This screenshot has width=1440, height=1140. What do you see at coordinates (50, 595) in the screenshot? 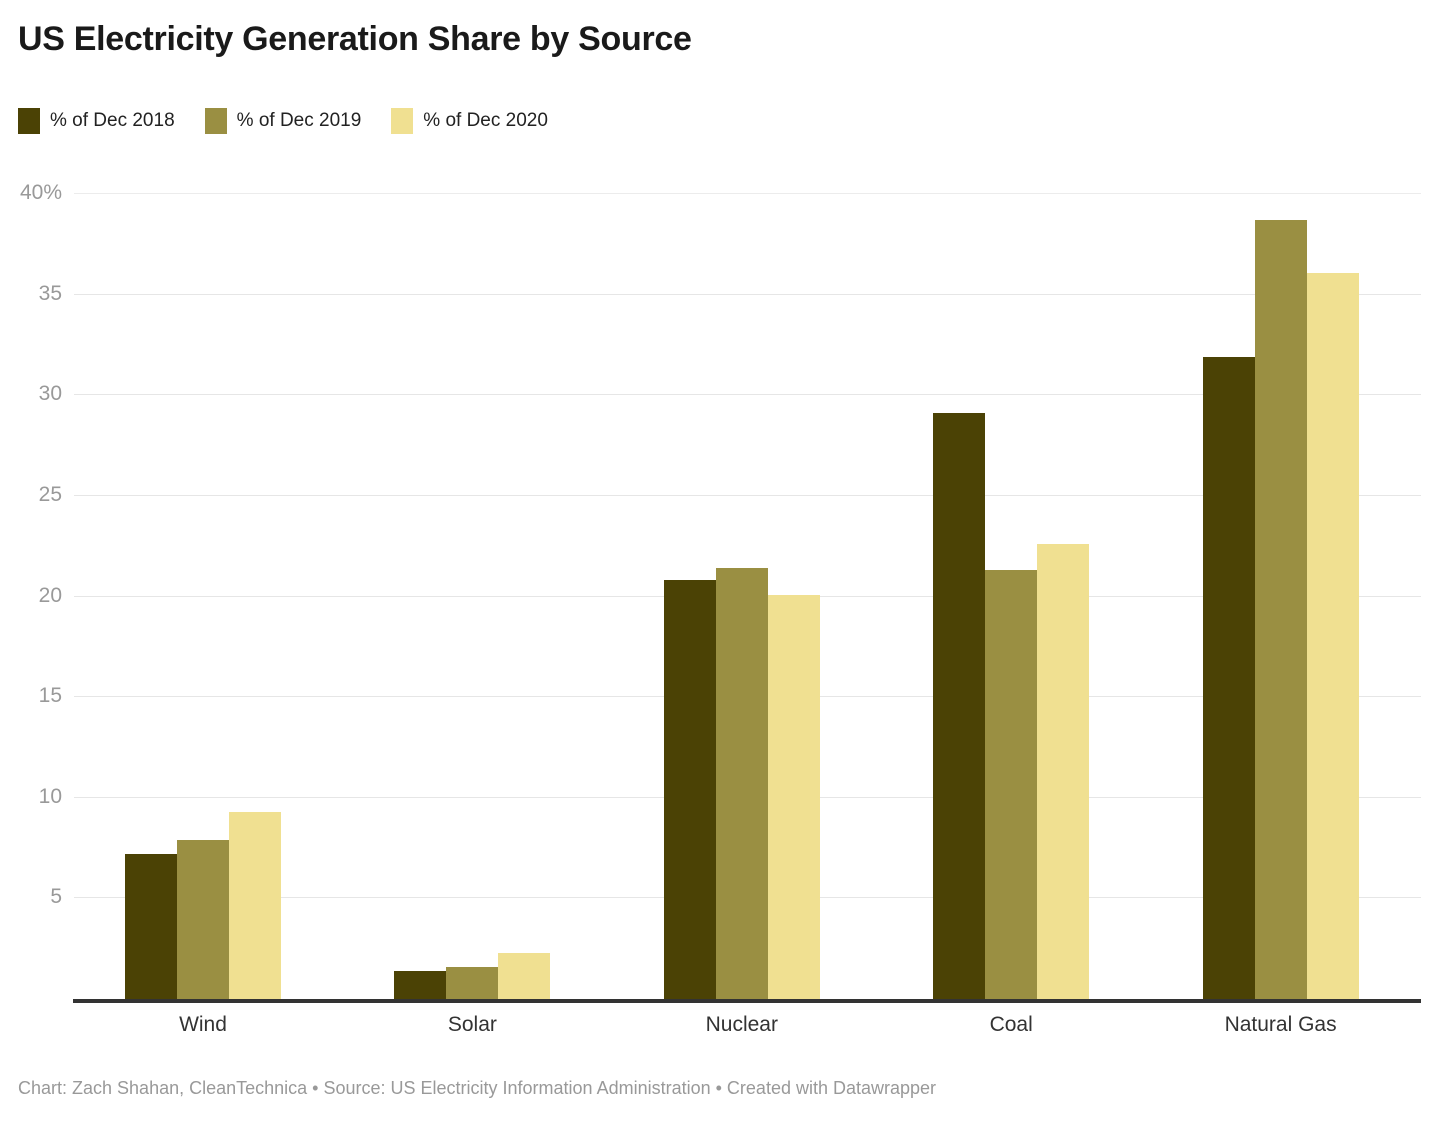
I see `y-axis-tick-label: 20` at bounding box center [50, 595].